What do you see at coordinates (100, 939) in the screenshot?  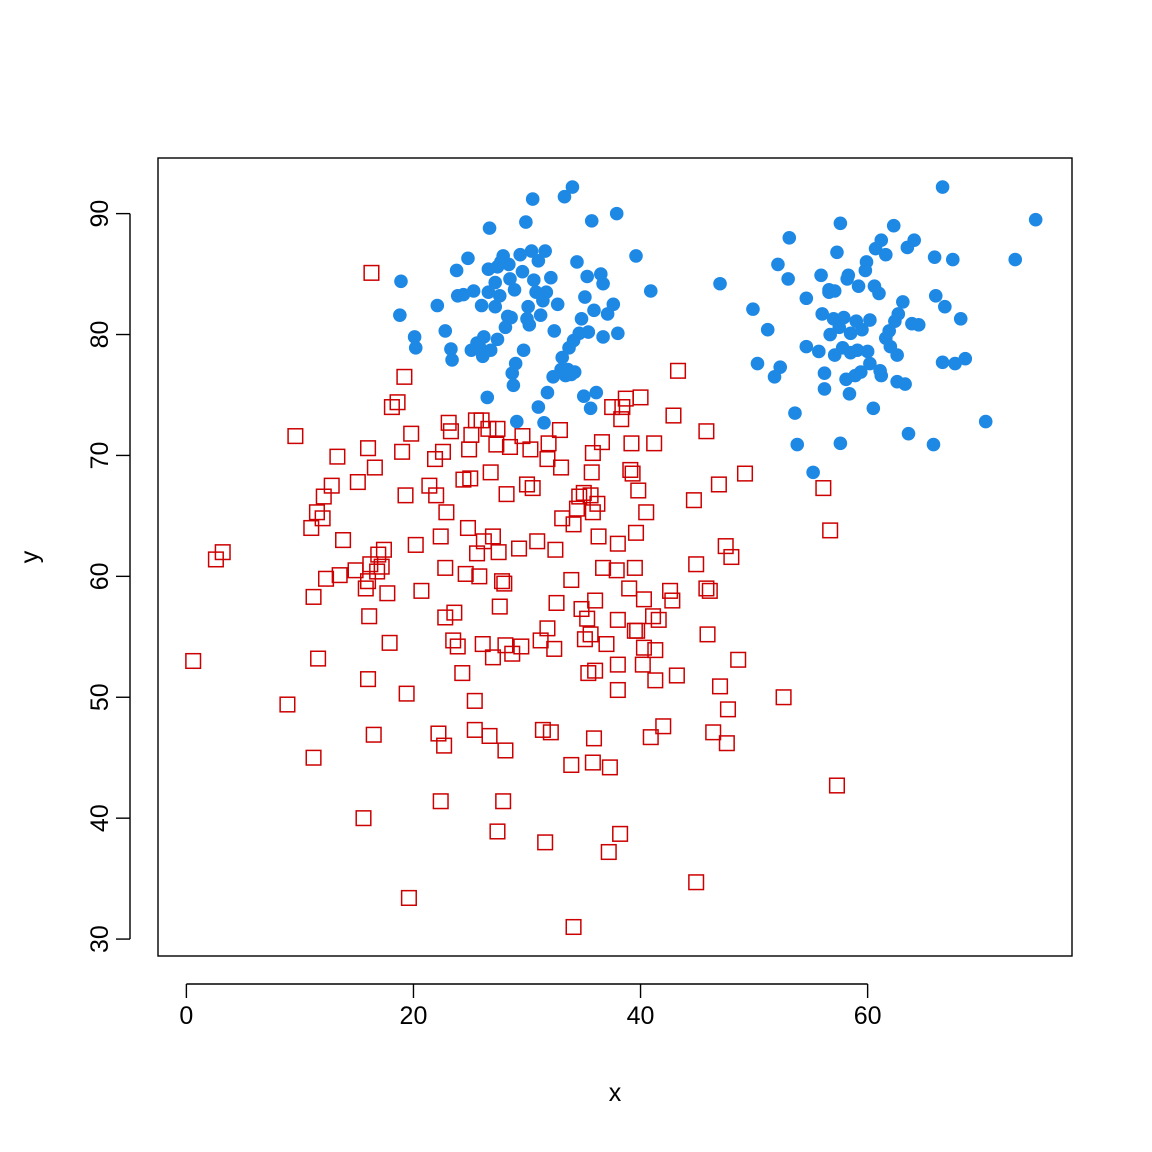 I see `y-tick-label: 30` at bounding box center [100, 939].